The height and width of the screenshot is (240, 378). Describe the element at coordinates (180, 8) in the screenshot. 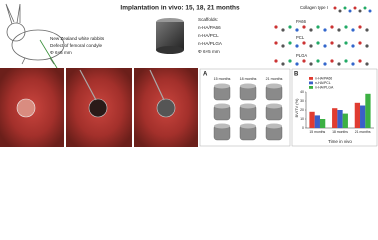

I see `title: Implantation in vivo: 15, 18, 21 months` at that location.